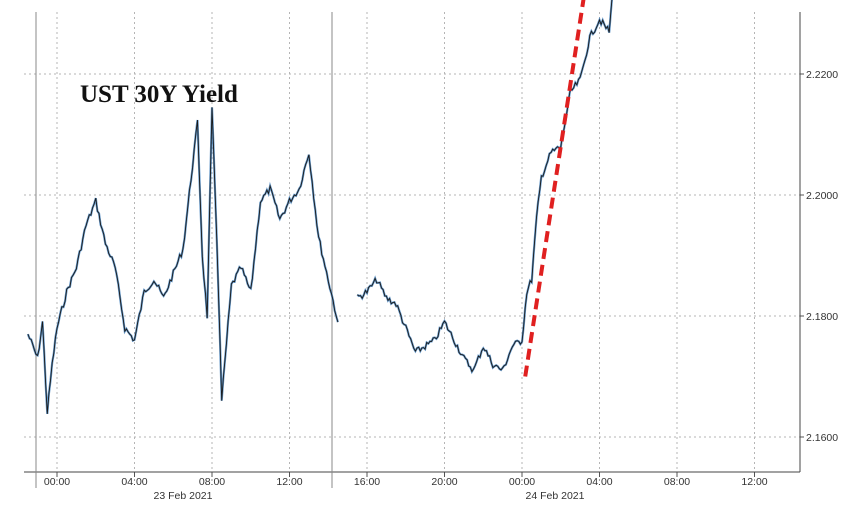 Image resolution: width=851 pixels, height=528 pixels. I want to click on chart-title: UST 30Y Yield, so click(159, 94).